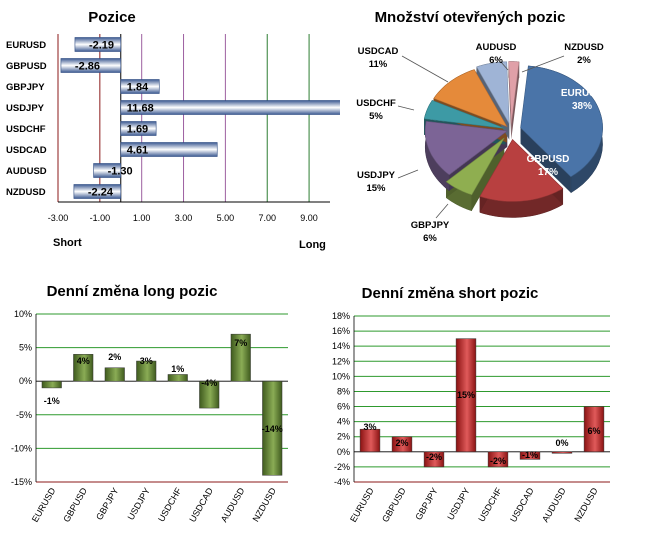 The height and width of the screenshot is (536, 652). I want to click on pie-label-eurusd: EURUSD, so click(582, 93).